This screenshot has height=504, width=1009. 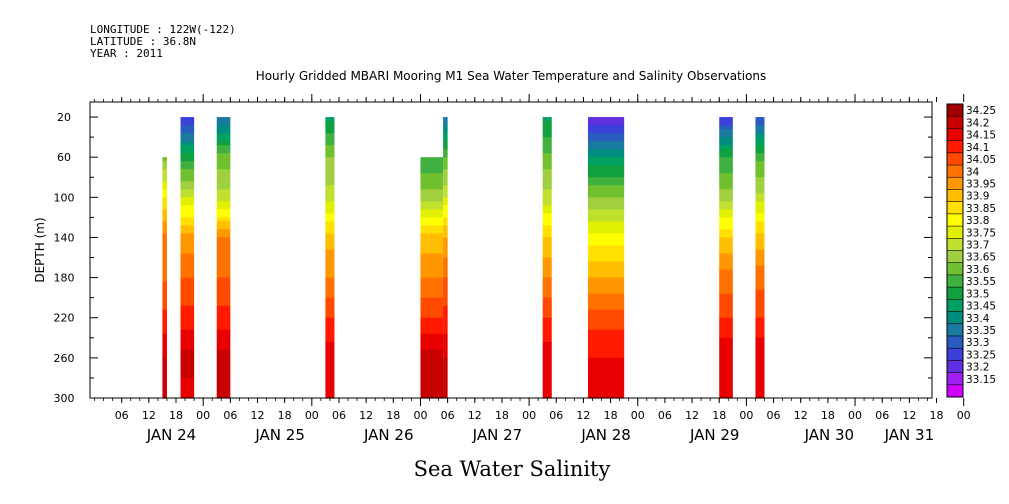 I want to click on x-tick-label: 00, so click(x=746, y=415).